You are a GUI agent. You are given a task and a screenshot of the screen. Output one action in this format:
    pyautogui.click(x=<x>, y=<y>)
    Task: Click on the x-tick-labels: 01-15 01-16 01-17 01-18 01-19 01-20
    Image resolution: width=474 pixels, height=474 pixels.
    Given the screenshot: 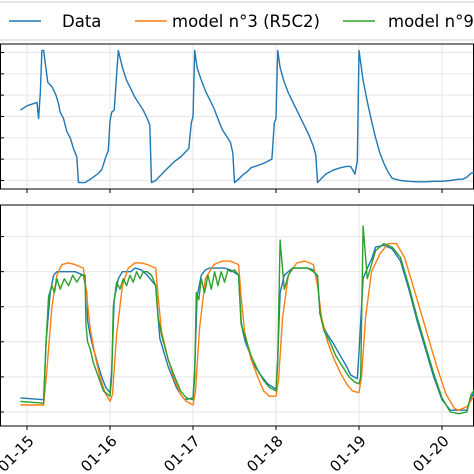 What is the action you would take?
    pyautogui.click(x=226, y=453)
    